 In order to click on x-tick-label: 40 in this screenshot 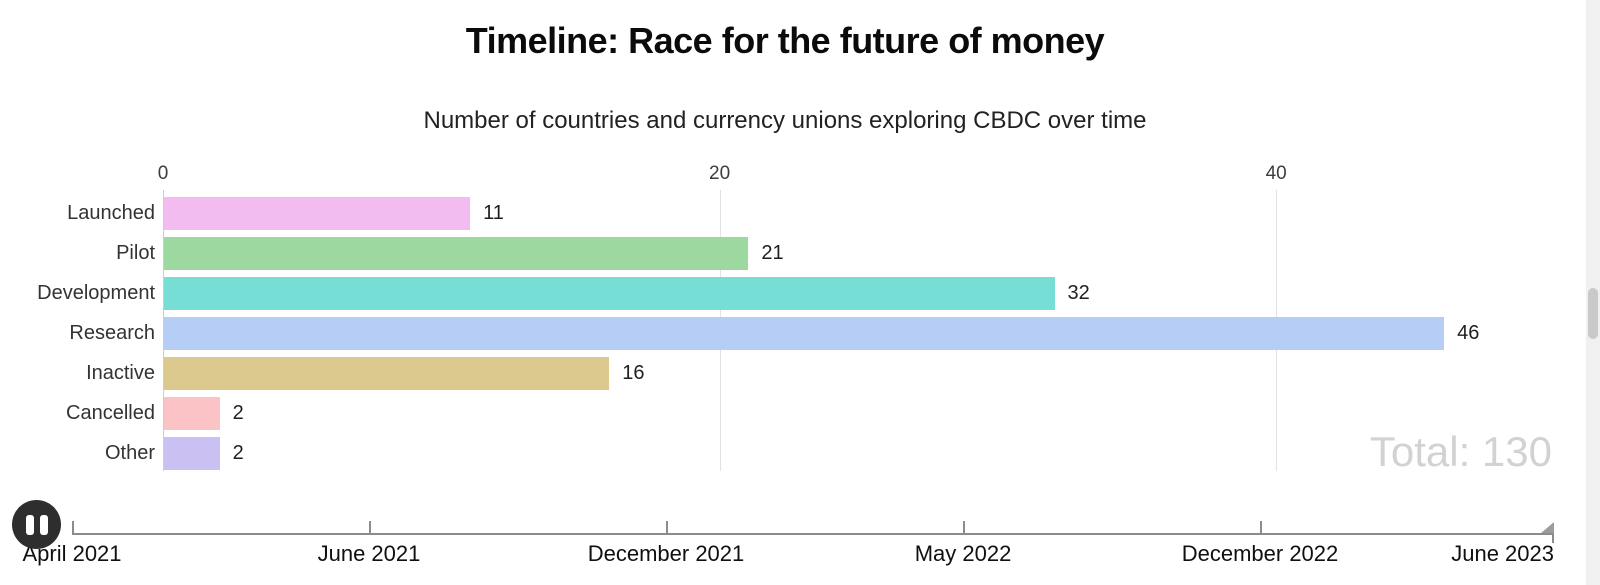, I will do `click(1276, 173)`.